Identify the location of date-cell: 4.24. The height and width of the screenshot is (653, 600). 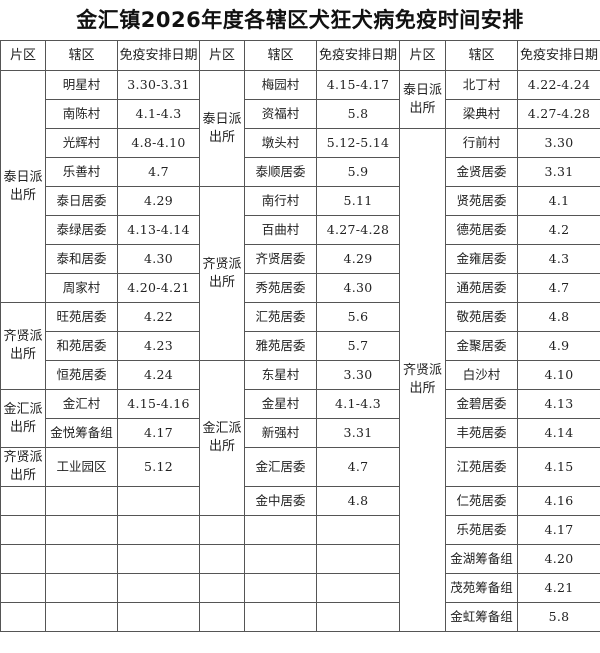
(158, 375).